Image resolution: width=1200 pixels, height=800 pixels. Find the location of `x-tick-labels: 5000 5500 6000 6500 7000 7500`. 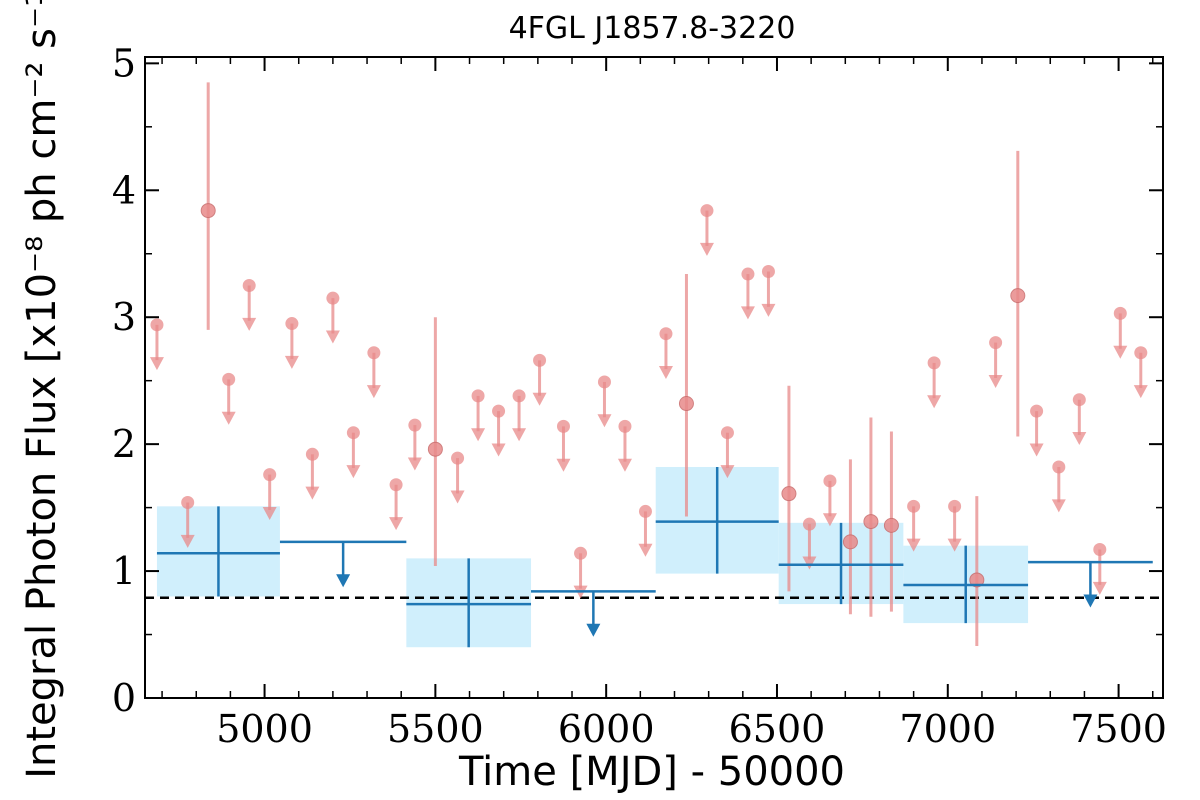

x-tick-labels: 5000 5500 6000 6500 7000 7500 is located at coordinates (691, 729).